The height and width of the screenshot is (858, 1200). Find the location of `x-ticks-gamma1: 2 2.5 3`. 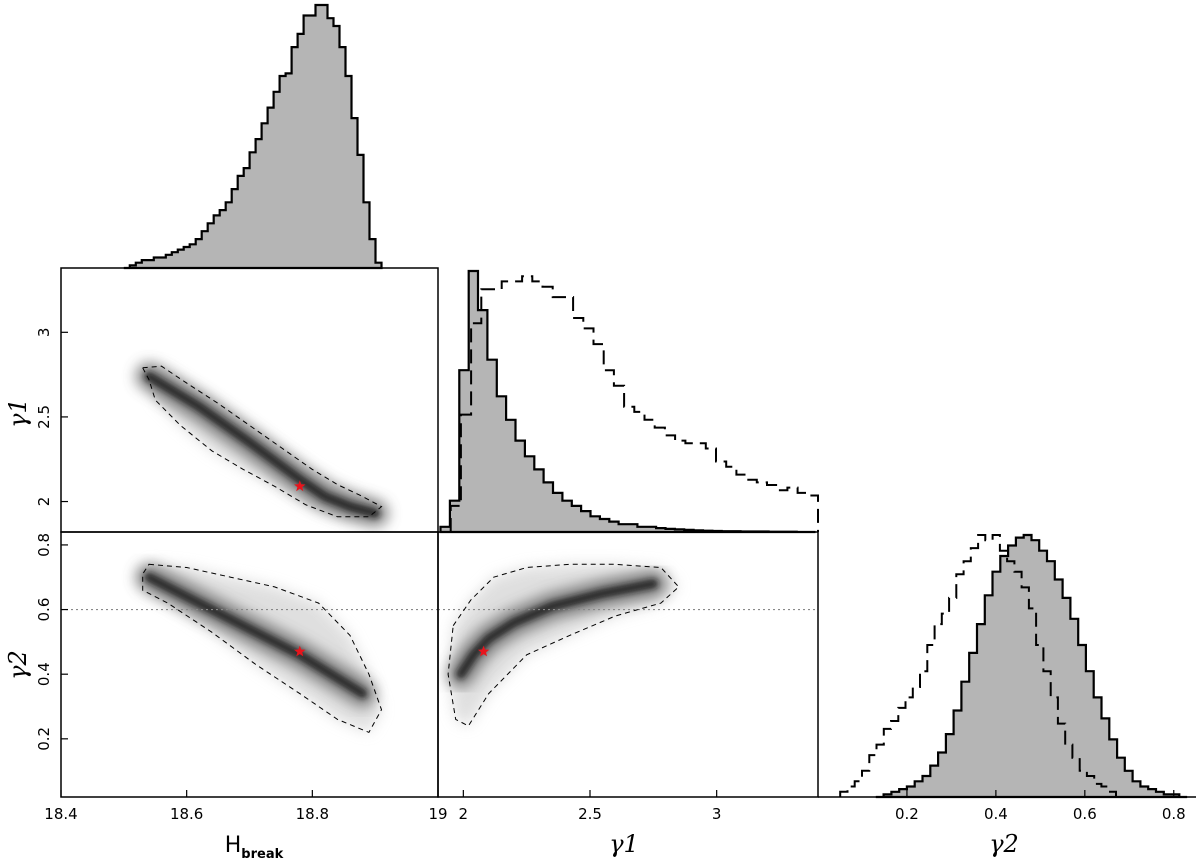

x-ticks-gamma1: 2 2.5 3 is located at coordinates (590, 806).